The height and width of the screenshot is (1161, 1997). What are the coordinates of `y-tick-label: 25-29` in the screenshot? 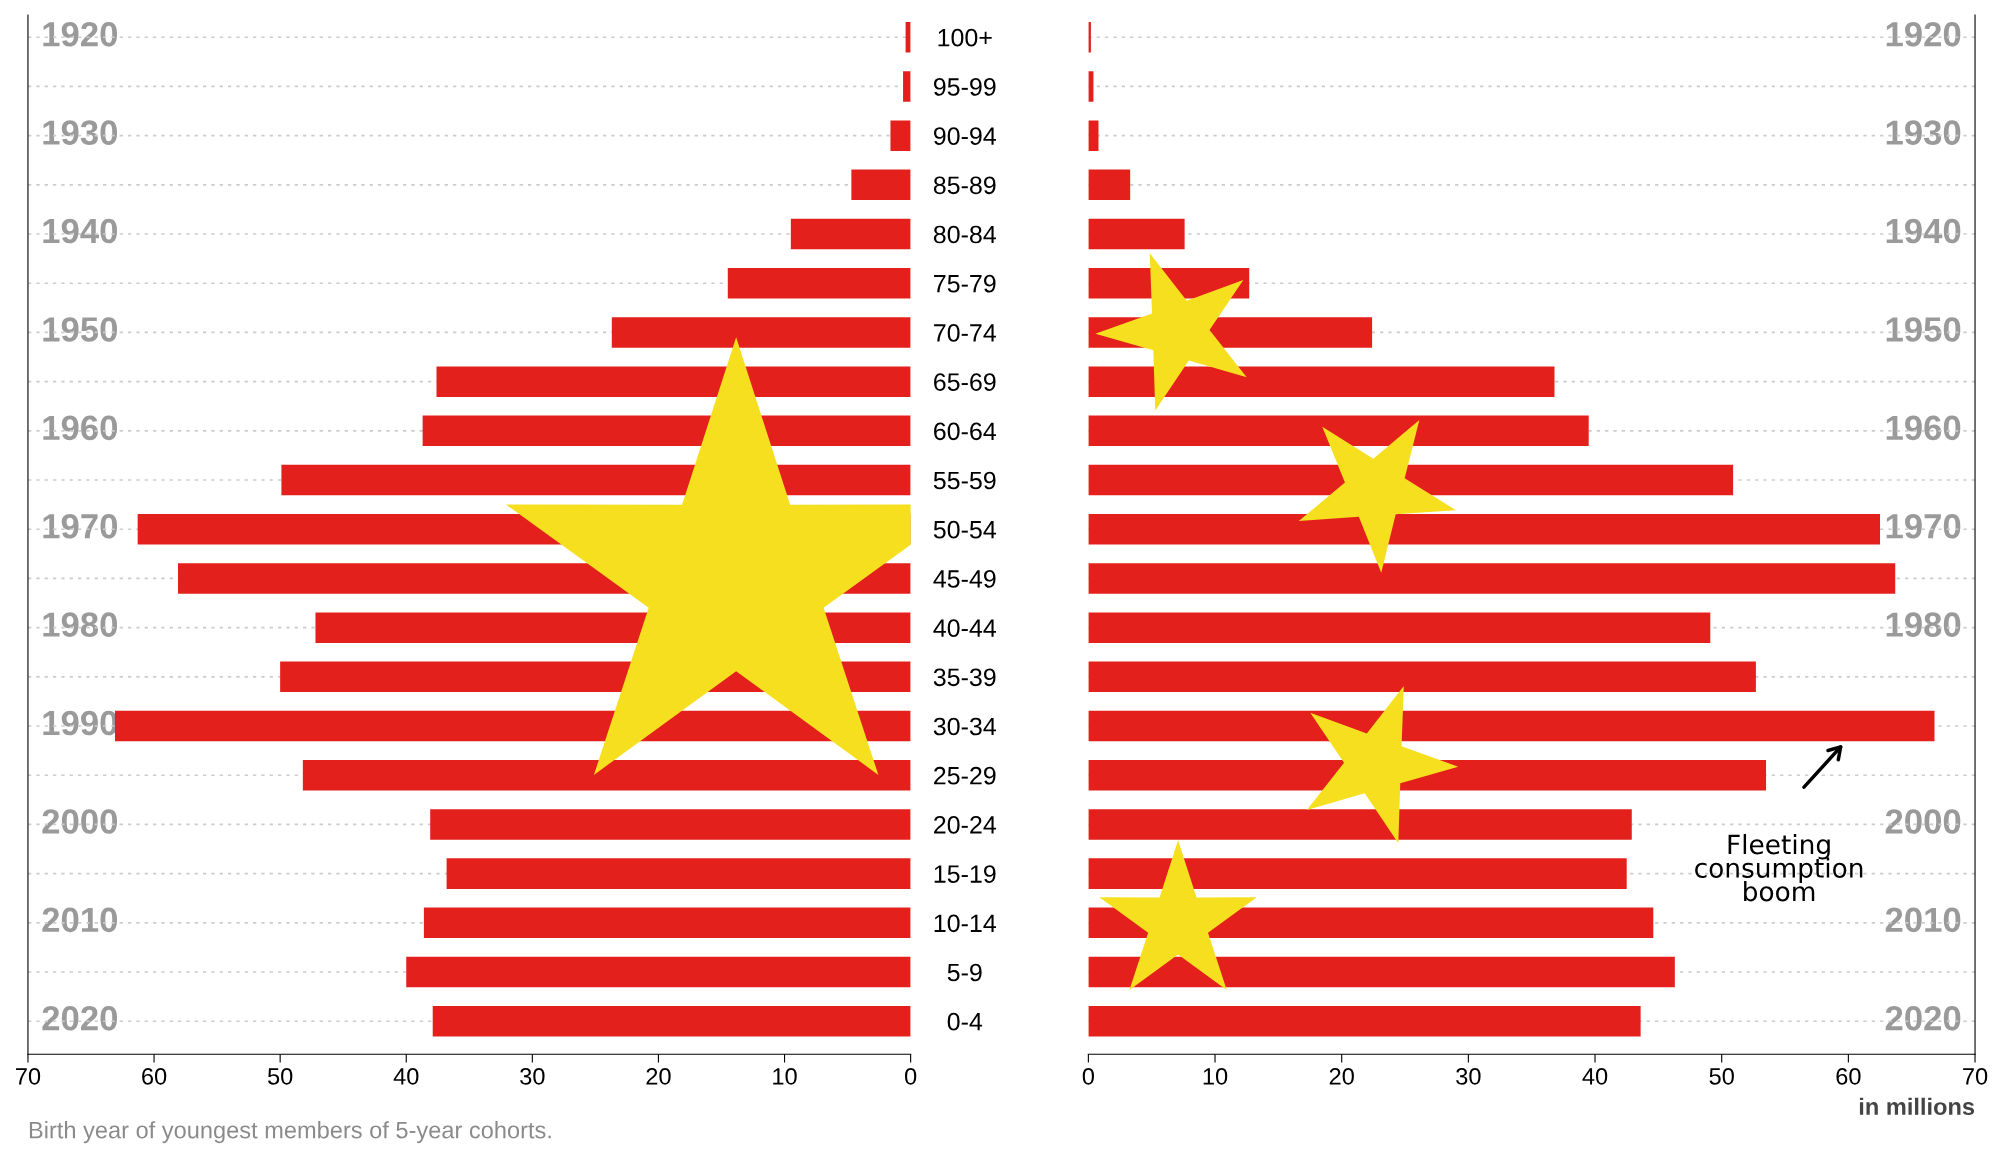 It's located at (965, 775).